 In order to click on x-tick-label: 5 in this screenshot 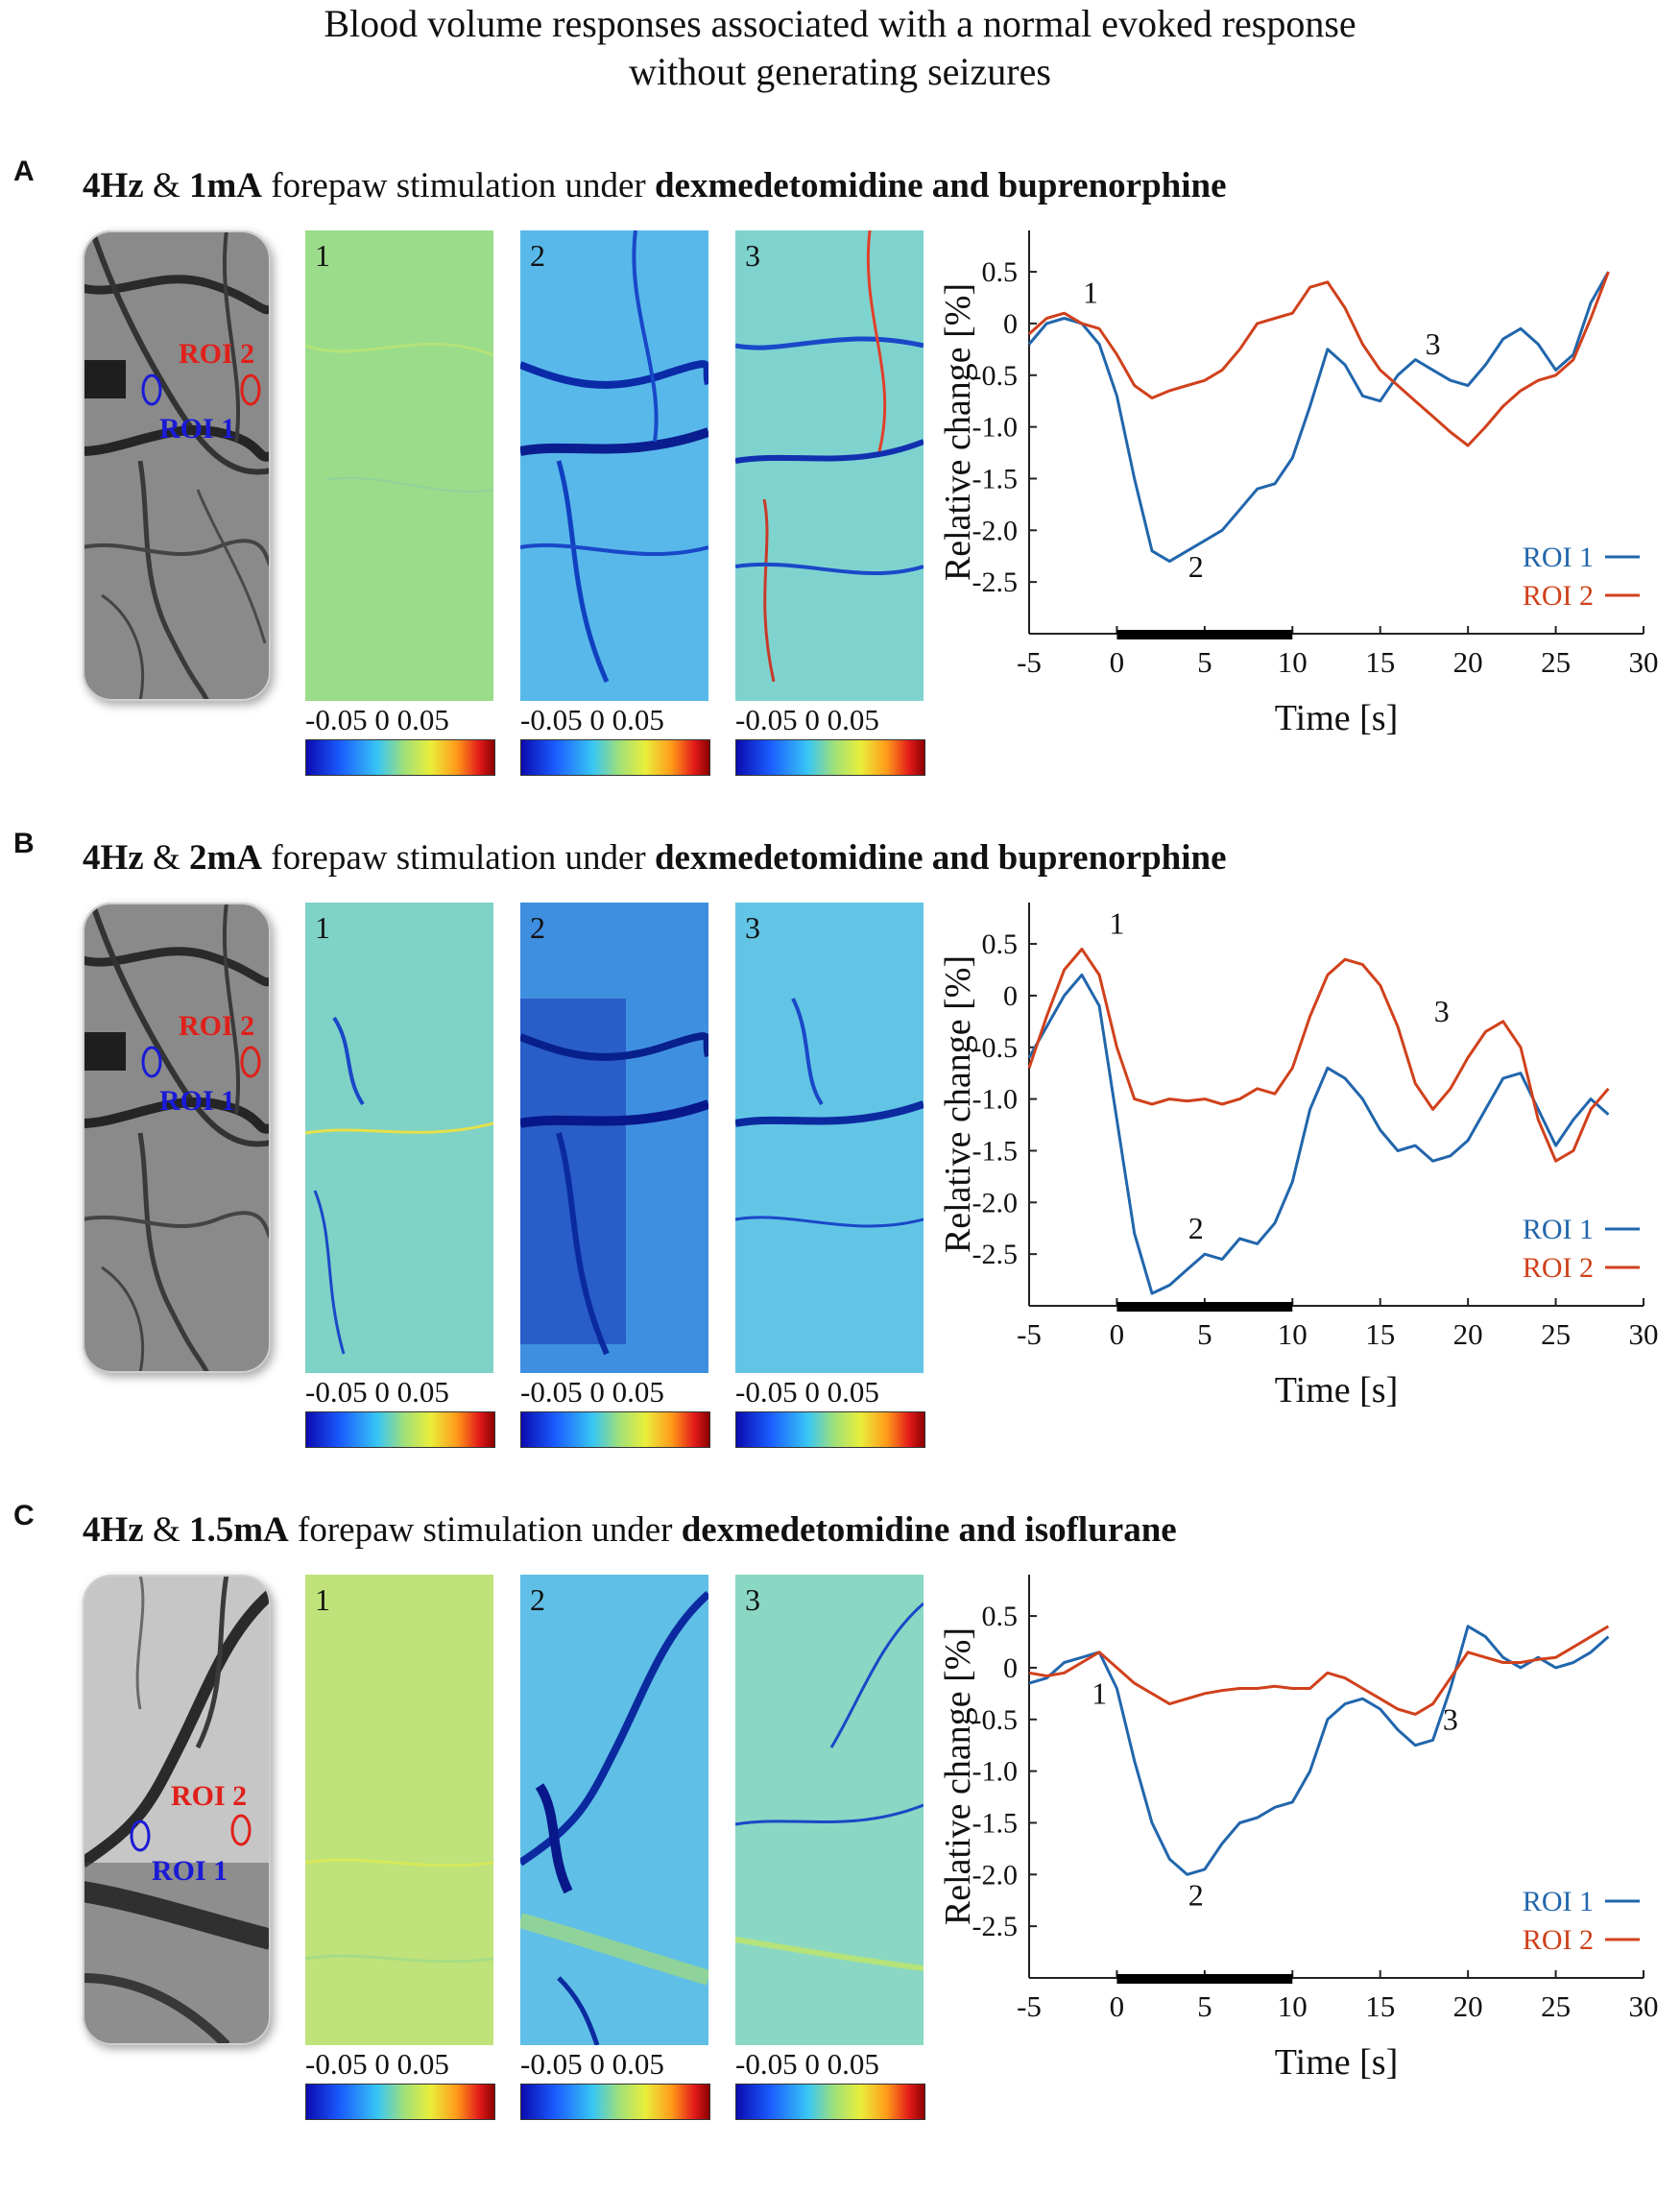, I will do `click(1204, 662)`.